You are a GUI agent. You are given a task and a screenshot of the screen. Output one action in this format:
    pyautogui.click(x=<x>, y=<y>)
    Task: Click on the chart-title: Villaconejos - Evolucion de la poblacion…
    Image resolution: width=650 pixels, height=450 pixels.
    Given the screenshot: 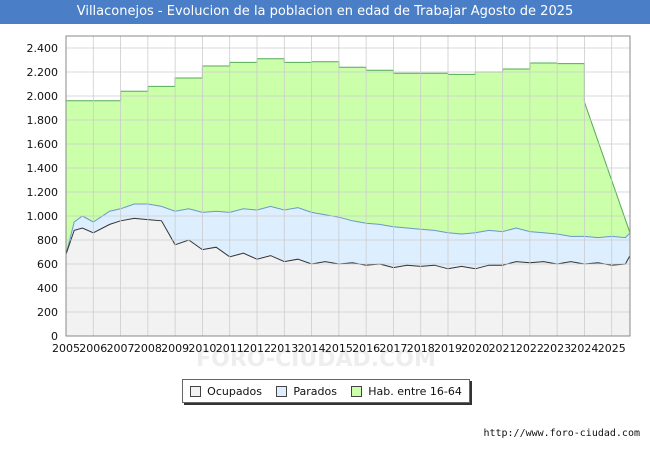 What is the action you would take?
    pyautogui.click(x=325, y=12)
    